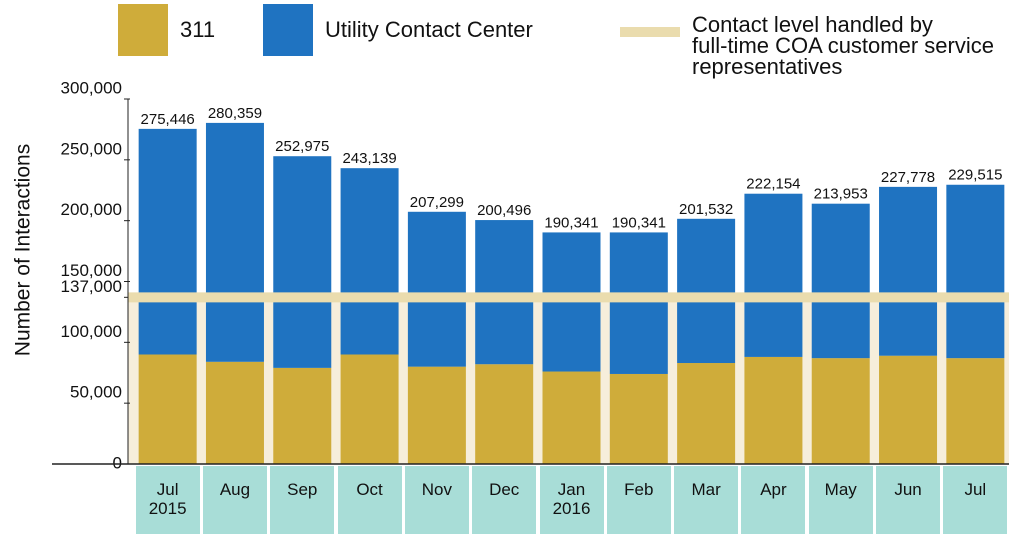 Image resolution: width=1030 pixels, height=536 pixels. What do you see at coordinates (96, 392) in the screenshot?
I see `y-tick-label: 50,000` at bounding box center [96, 392].